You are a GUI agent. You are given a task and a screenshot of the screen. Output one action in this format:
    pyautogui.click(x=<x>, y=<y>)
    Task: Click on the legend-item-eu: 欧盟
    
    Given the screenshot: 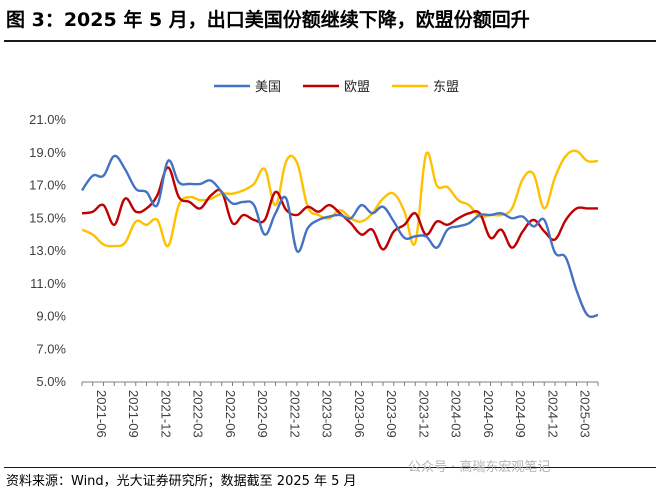 What is the action you would take?
    pyautogui.click(x=336, y=87)
    